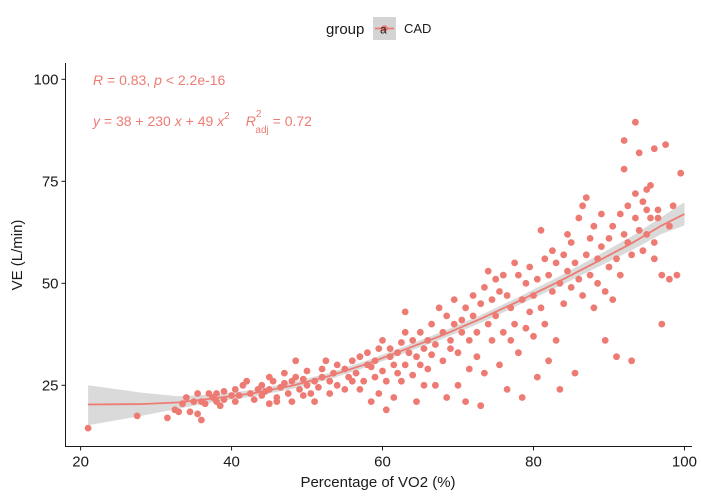 The height and width of the screenshot is (499, 701). What do you see at coordinates (377, 482) in the screenshot?
I see `x-axis-title: Percentage of VO2 (%)` at bounding box center [377, 482].